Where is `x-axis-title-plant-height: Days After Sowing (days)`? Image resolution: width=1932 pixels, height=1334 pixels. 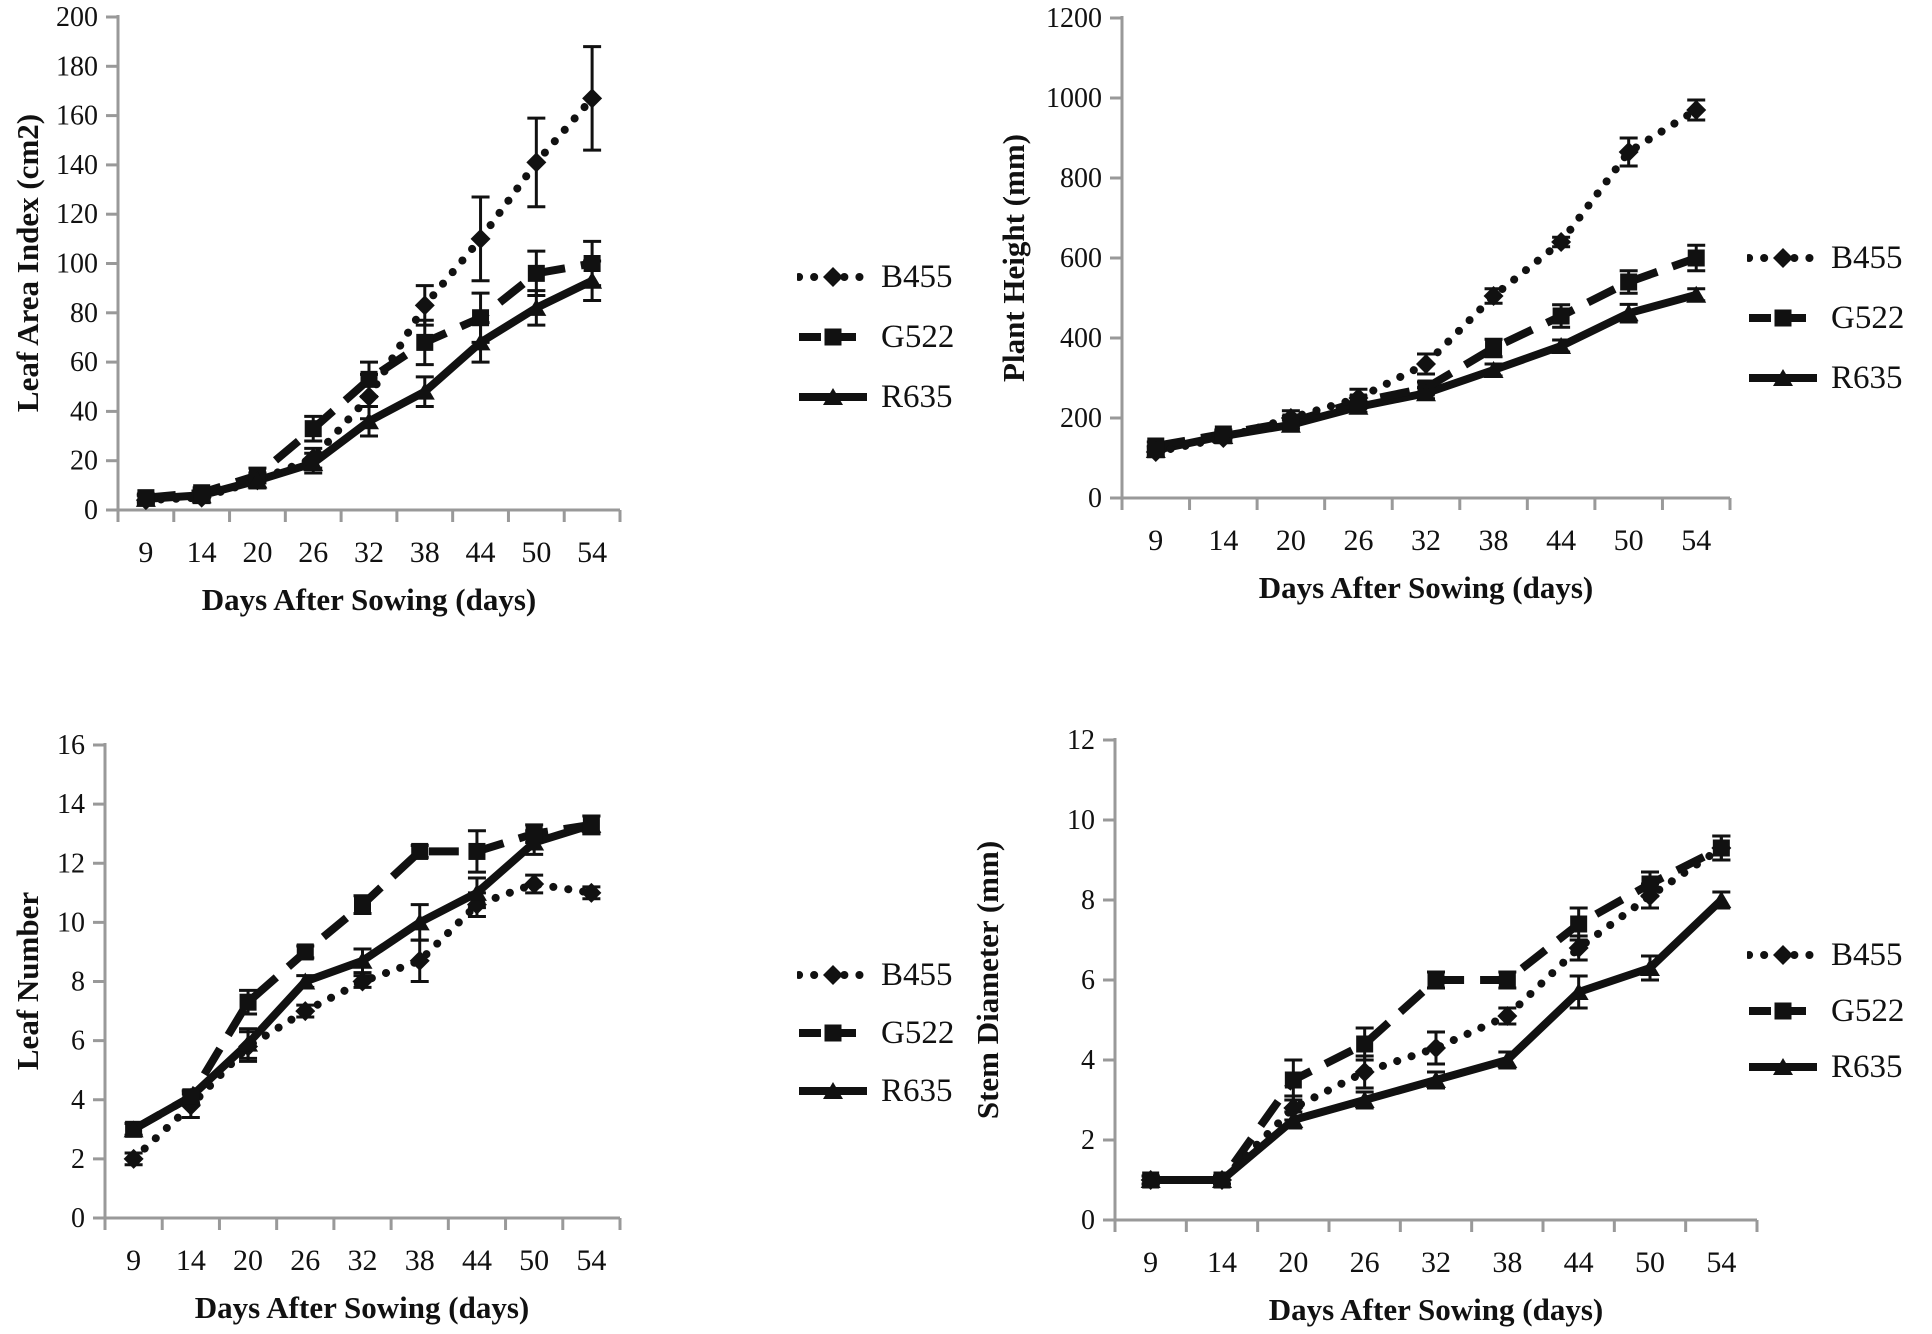 x-axis-title-plant-height: Days After Sowing (days) is located at coordinates (1426, 587).